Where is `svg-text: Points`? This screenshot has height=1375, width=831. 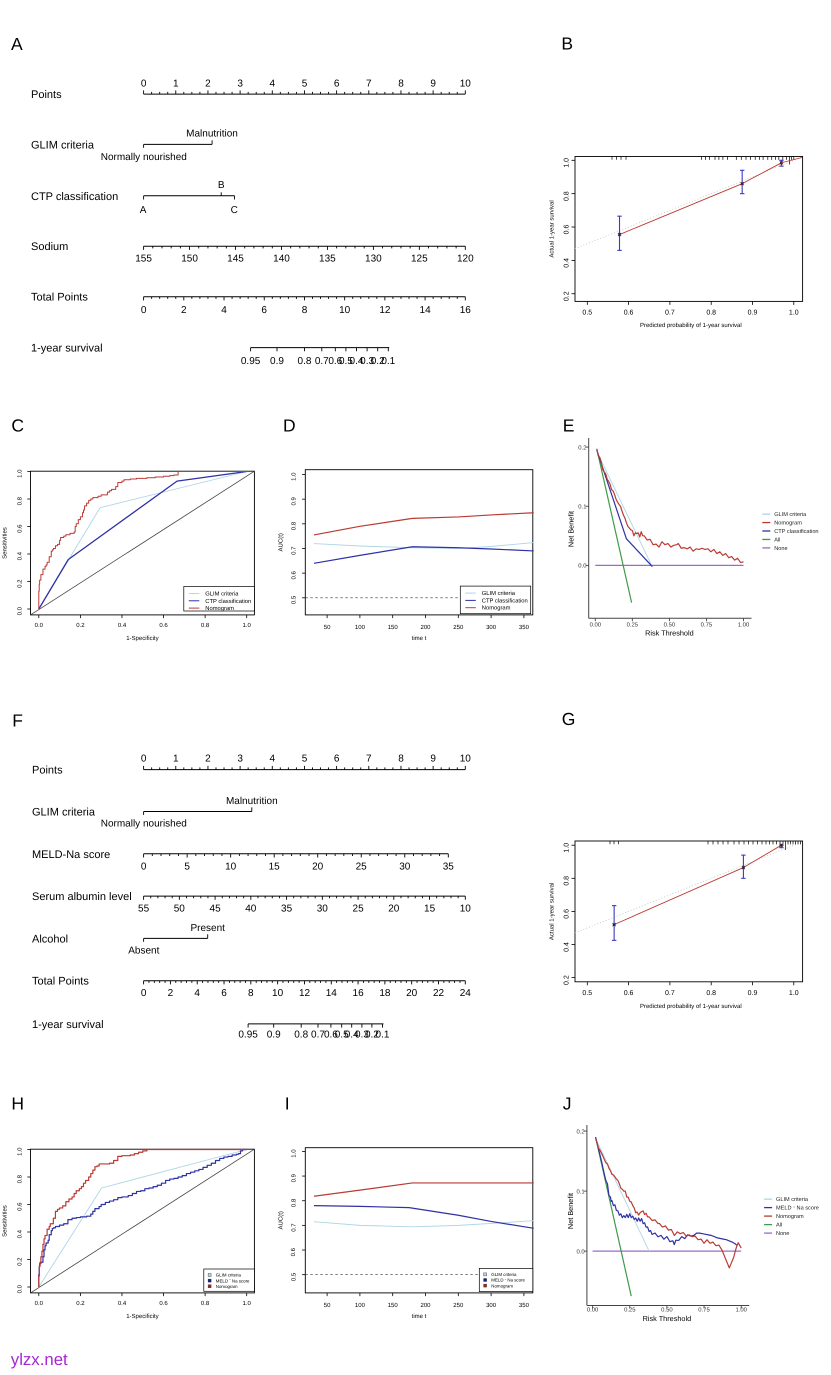
svg-text: Points is located at coordinates (46, 95).